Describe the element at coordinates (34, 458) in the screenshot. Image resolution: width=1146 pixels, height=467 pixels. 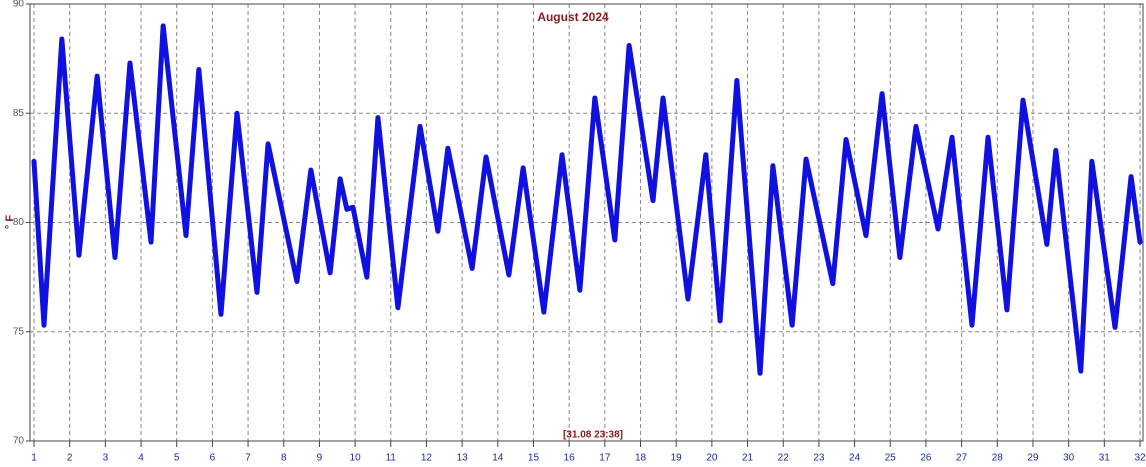
I see `x-tick-label: 1` at that location.